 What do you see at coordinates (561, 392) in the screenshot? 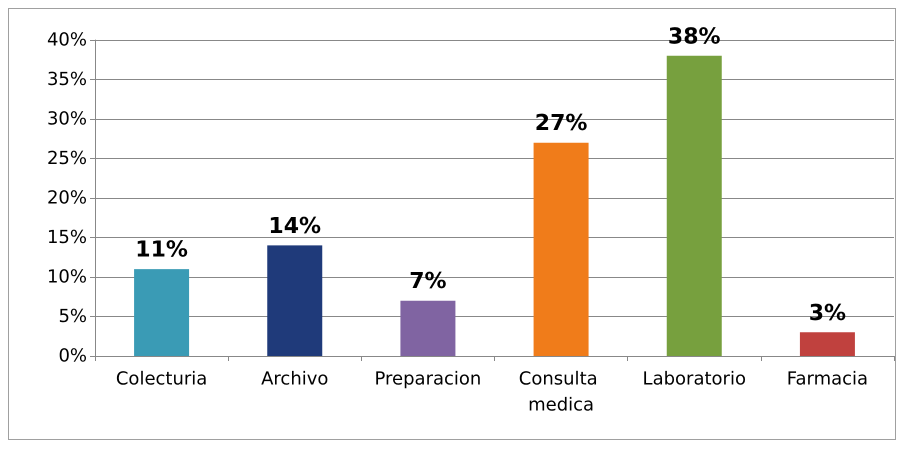
I see `x-tick-label: Consulta medica` at bounding box center [561, 392].